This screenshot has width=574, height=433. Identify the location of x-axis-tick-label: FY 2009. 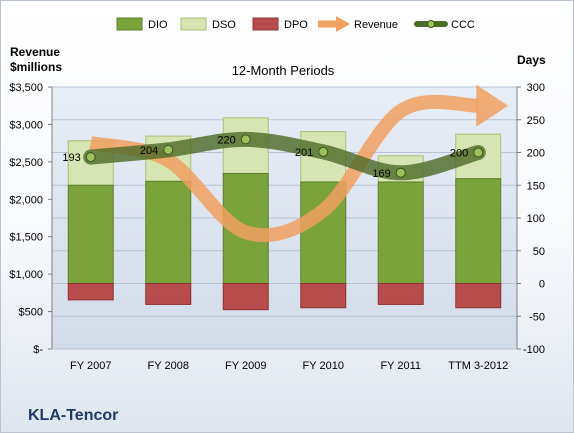
(245, 366).